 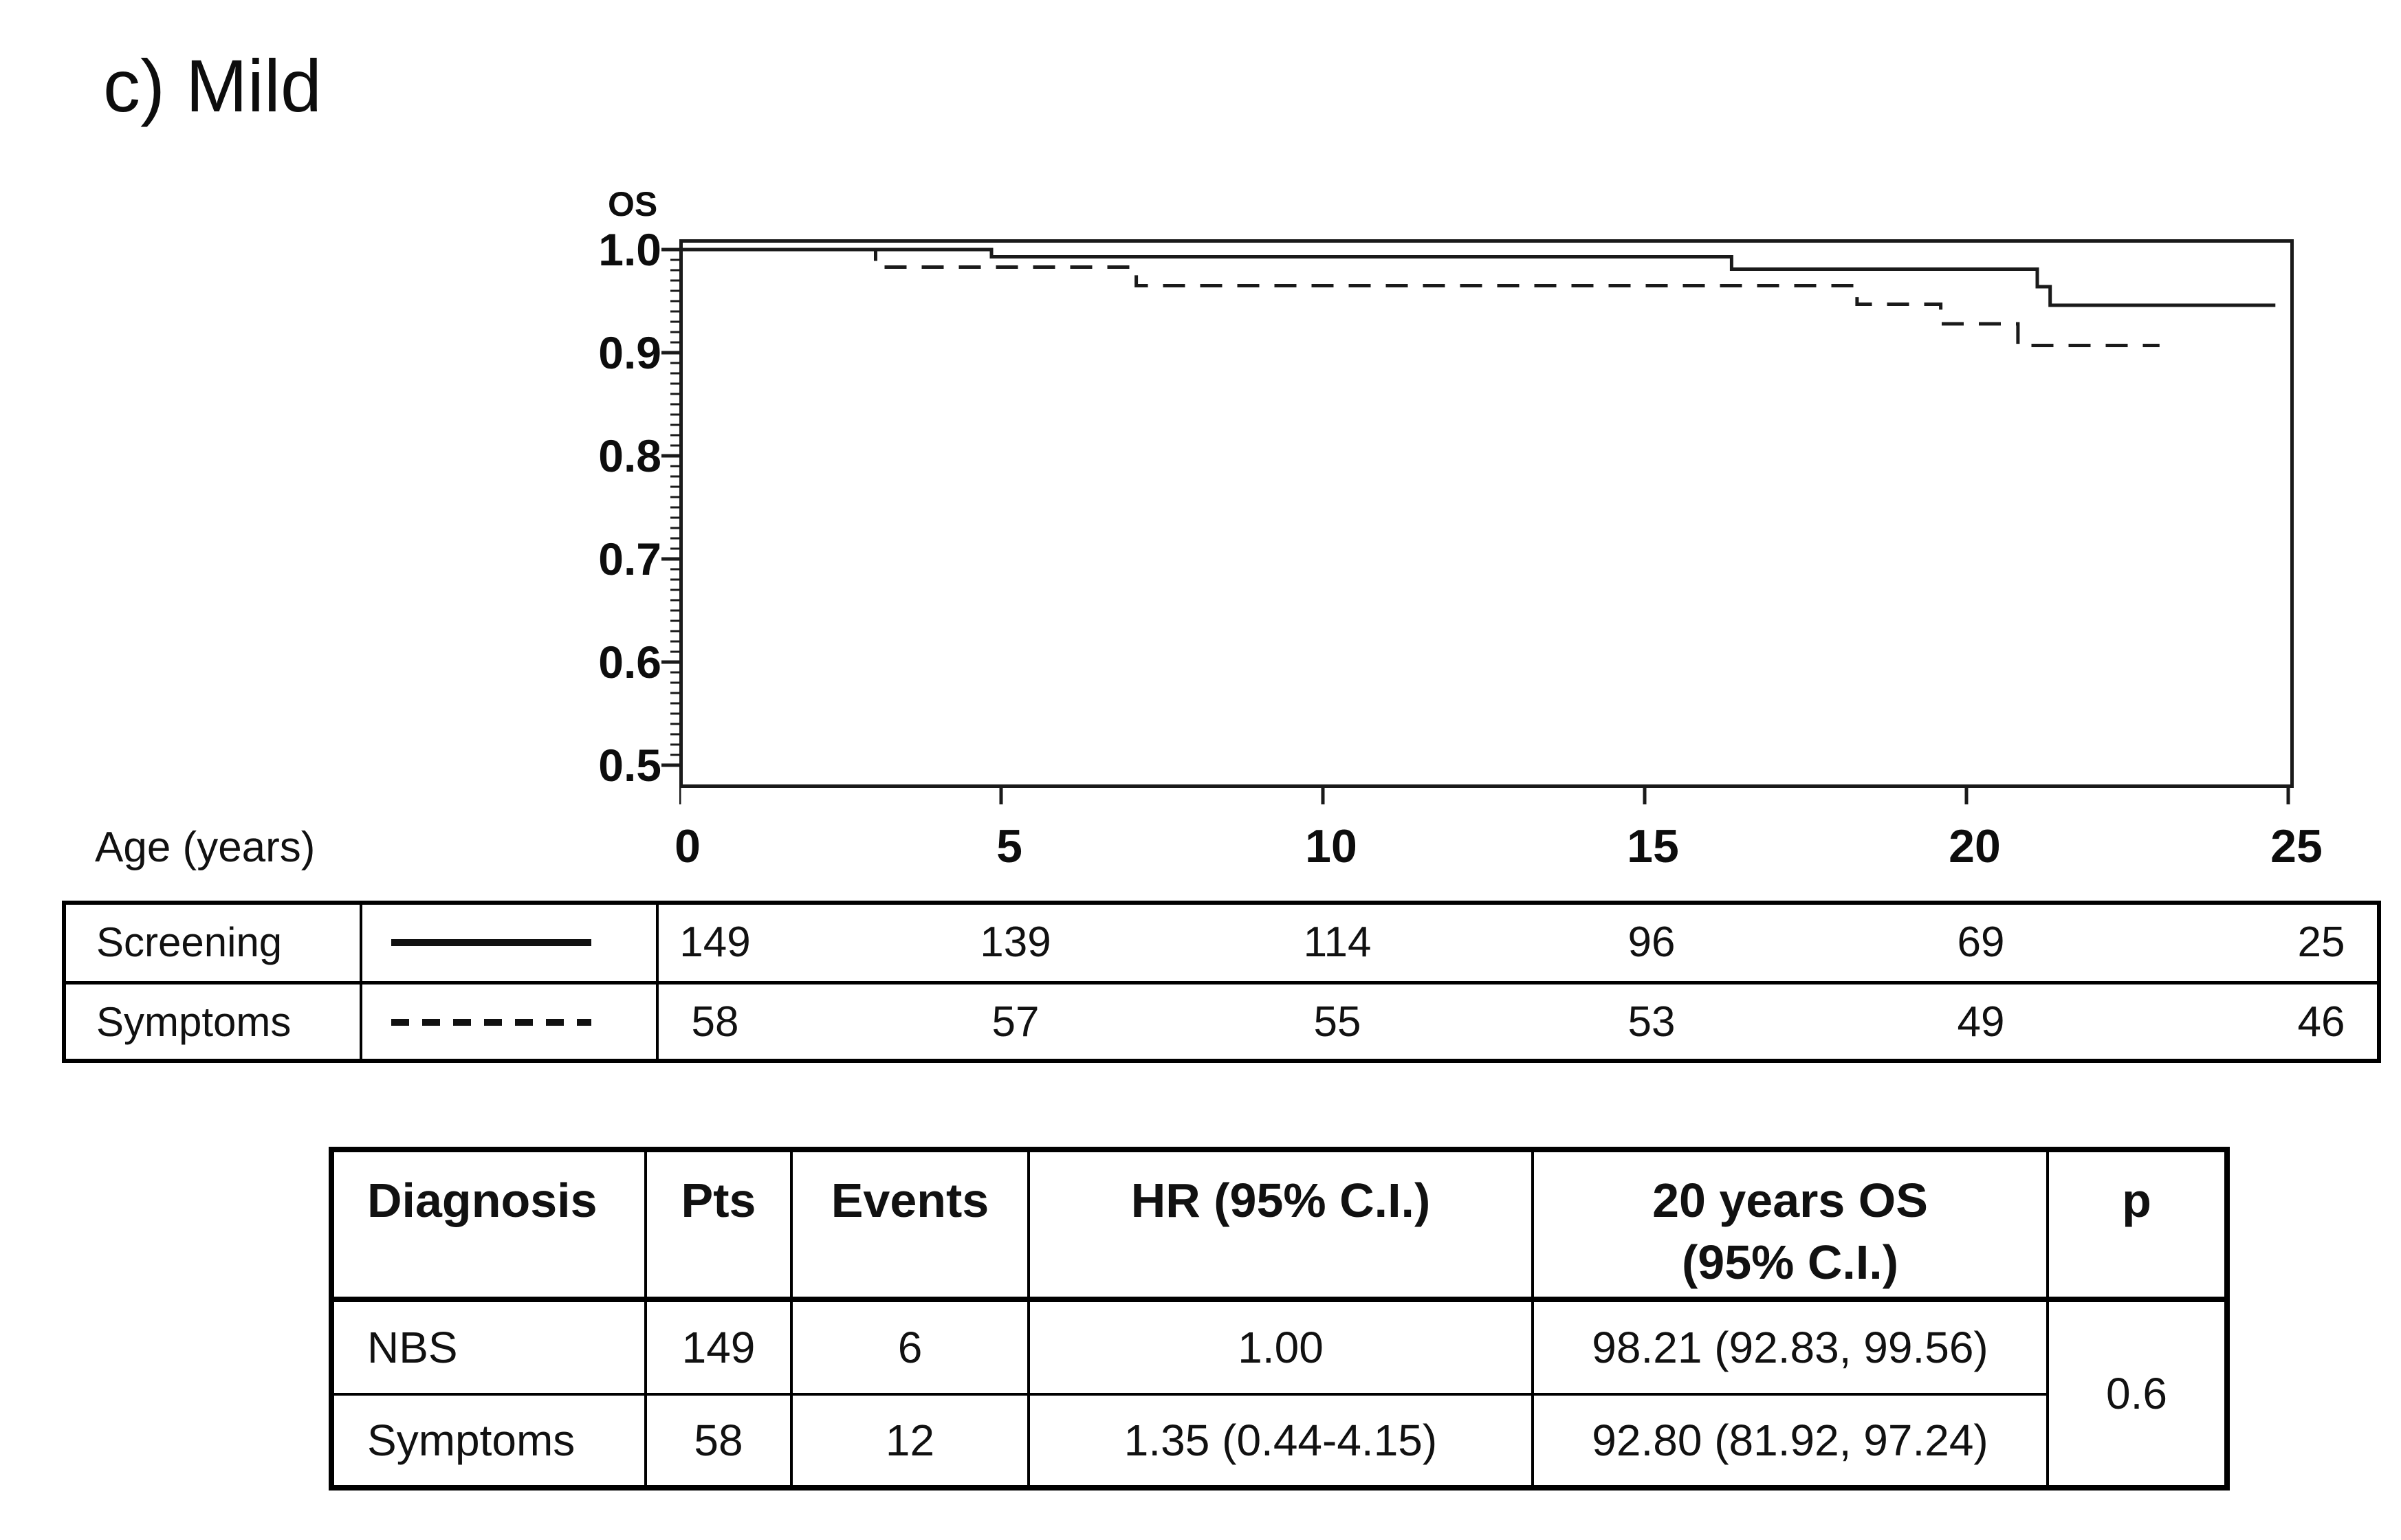 I want to click on dashed-line-legend-swatch, so click(x=491, y=1022).